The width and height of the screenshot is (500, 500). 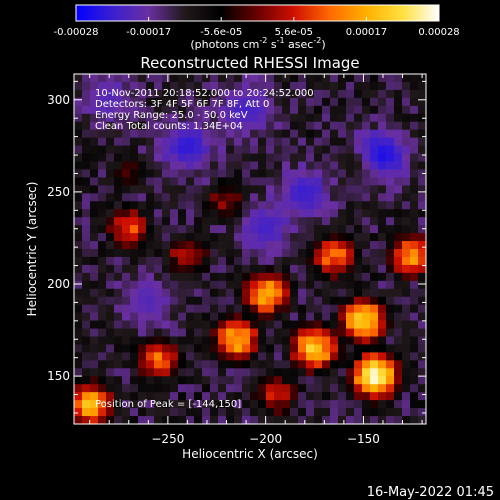 I want to click on y-axis-label: Heliocentric Y (arcsec), so click(x=32, y=249).